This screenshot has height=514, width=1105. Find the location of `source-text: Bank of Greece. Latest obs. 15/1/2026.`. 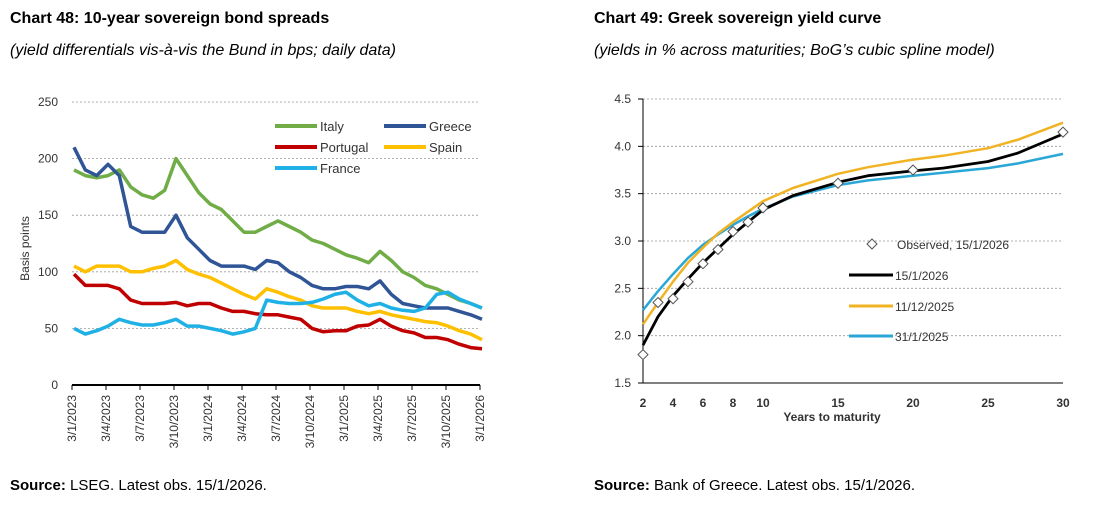

source-text: Bank of Greece. Latest obs. 15/1/2026. is located at coordinates (782, 485).